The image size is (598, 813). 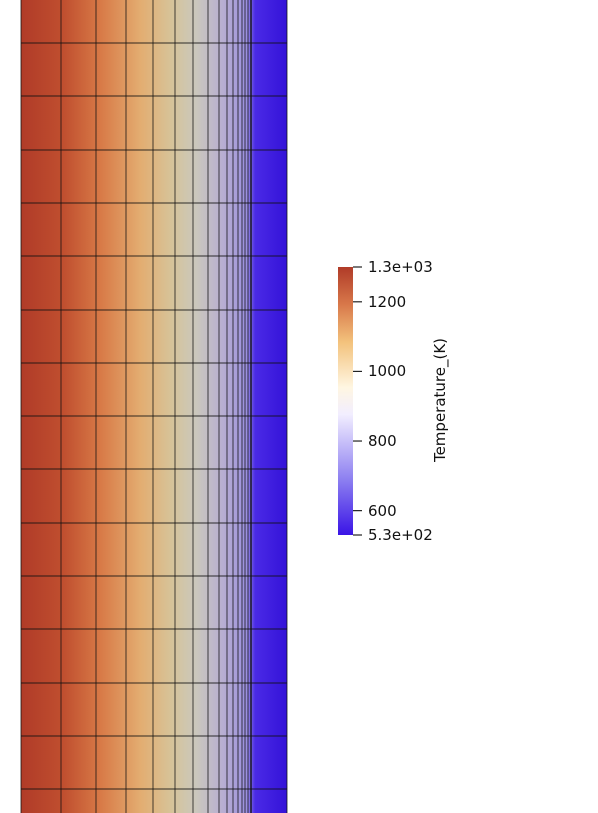 What do you see at coordinates (400, 535) in the screenshot?
I see `colorbar-tick-label: 5.3e+02` at bounding box center [400, 535].